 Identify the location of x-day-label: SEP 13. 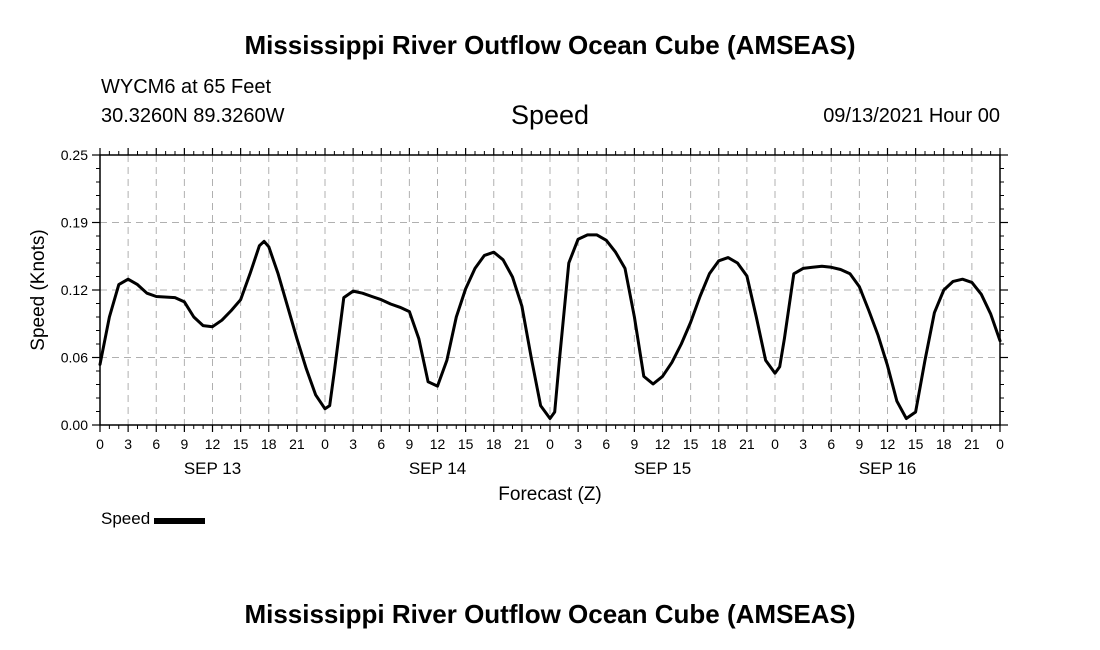
(212, 468).